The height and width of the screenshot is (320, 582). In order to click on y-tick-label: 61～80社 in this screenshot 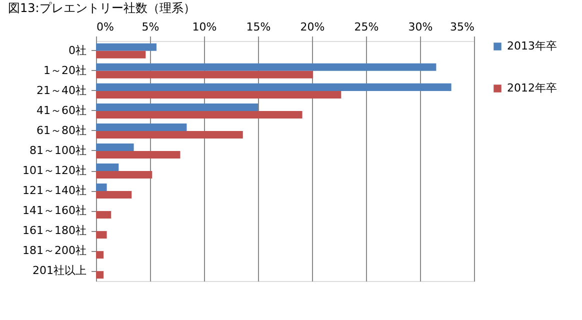, I will do `click(61, 130)`.